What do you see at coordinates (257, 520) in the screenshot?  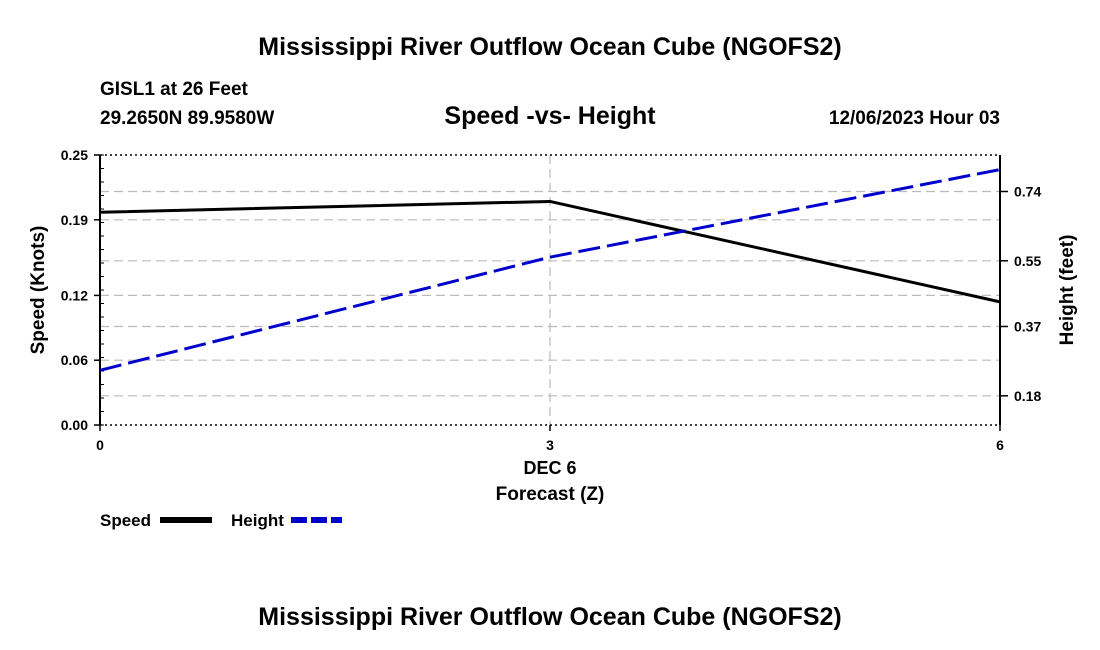 I see `legend-label-height: Height` at bounding box center [257, 520].